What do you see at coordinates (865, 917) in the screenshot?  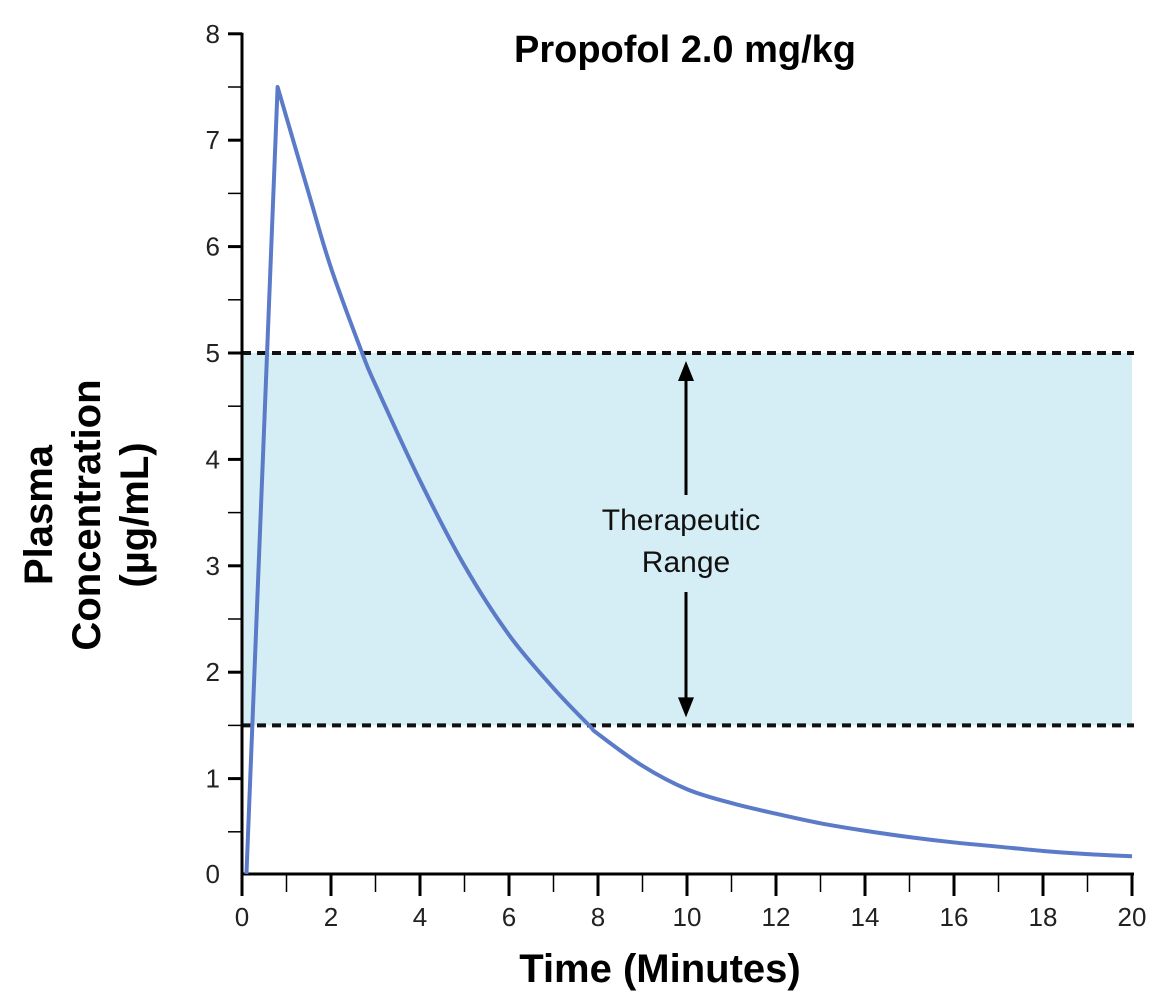 I see `x-tick-label: 14` at bounding box center [865, 917].